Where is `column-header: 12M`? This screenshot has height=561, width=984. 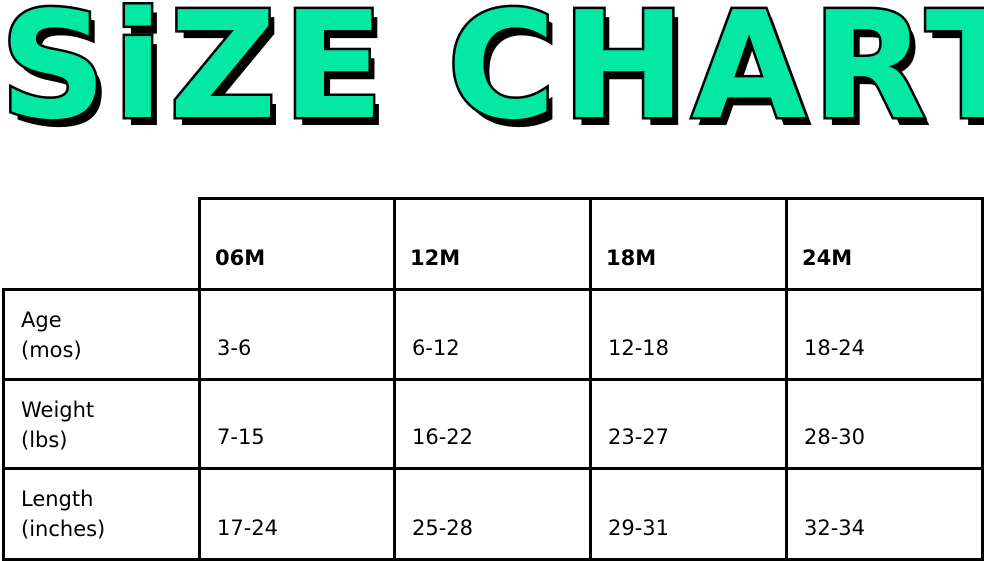 column-header: 12M is located at coordinates (492, 244).